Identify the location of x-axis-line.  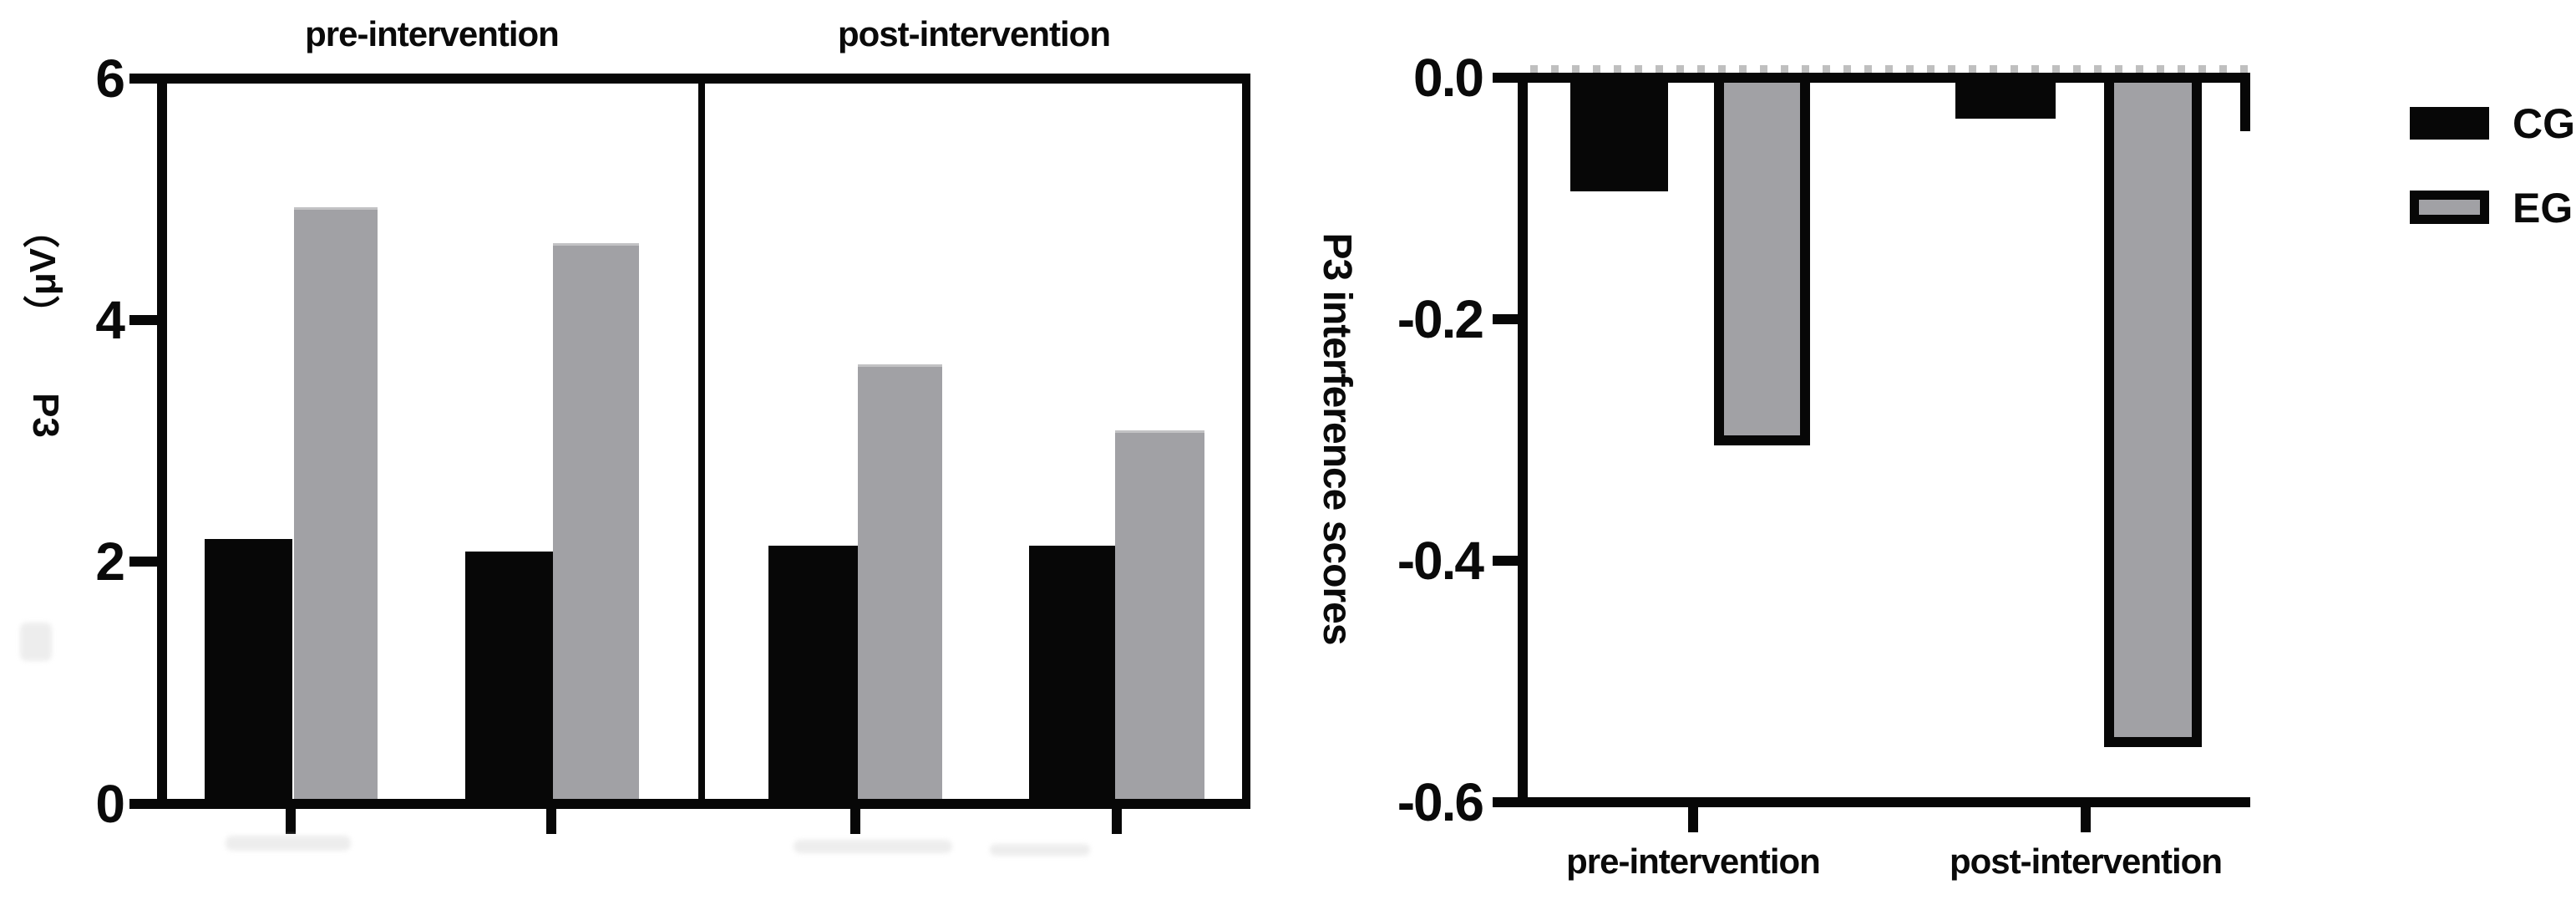
(689, 804).